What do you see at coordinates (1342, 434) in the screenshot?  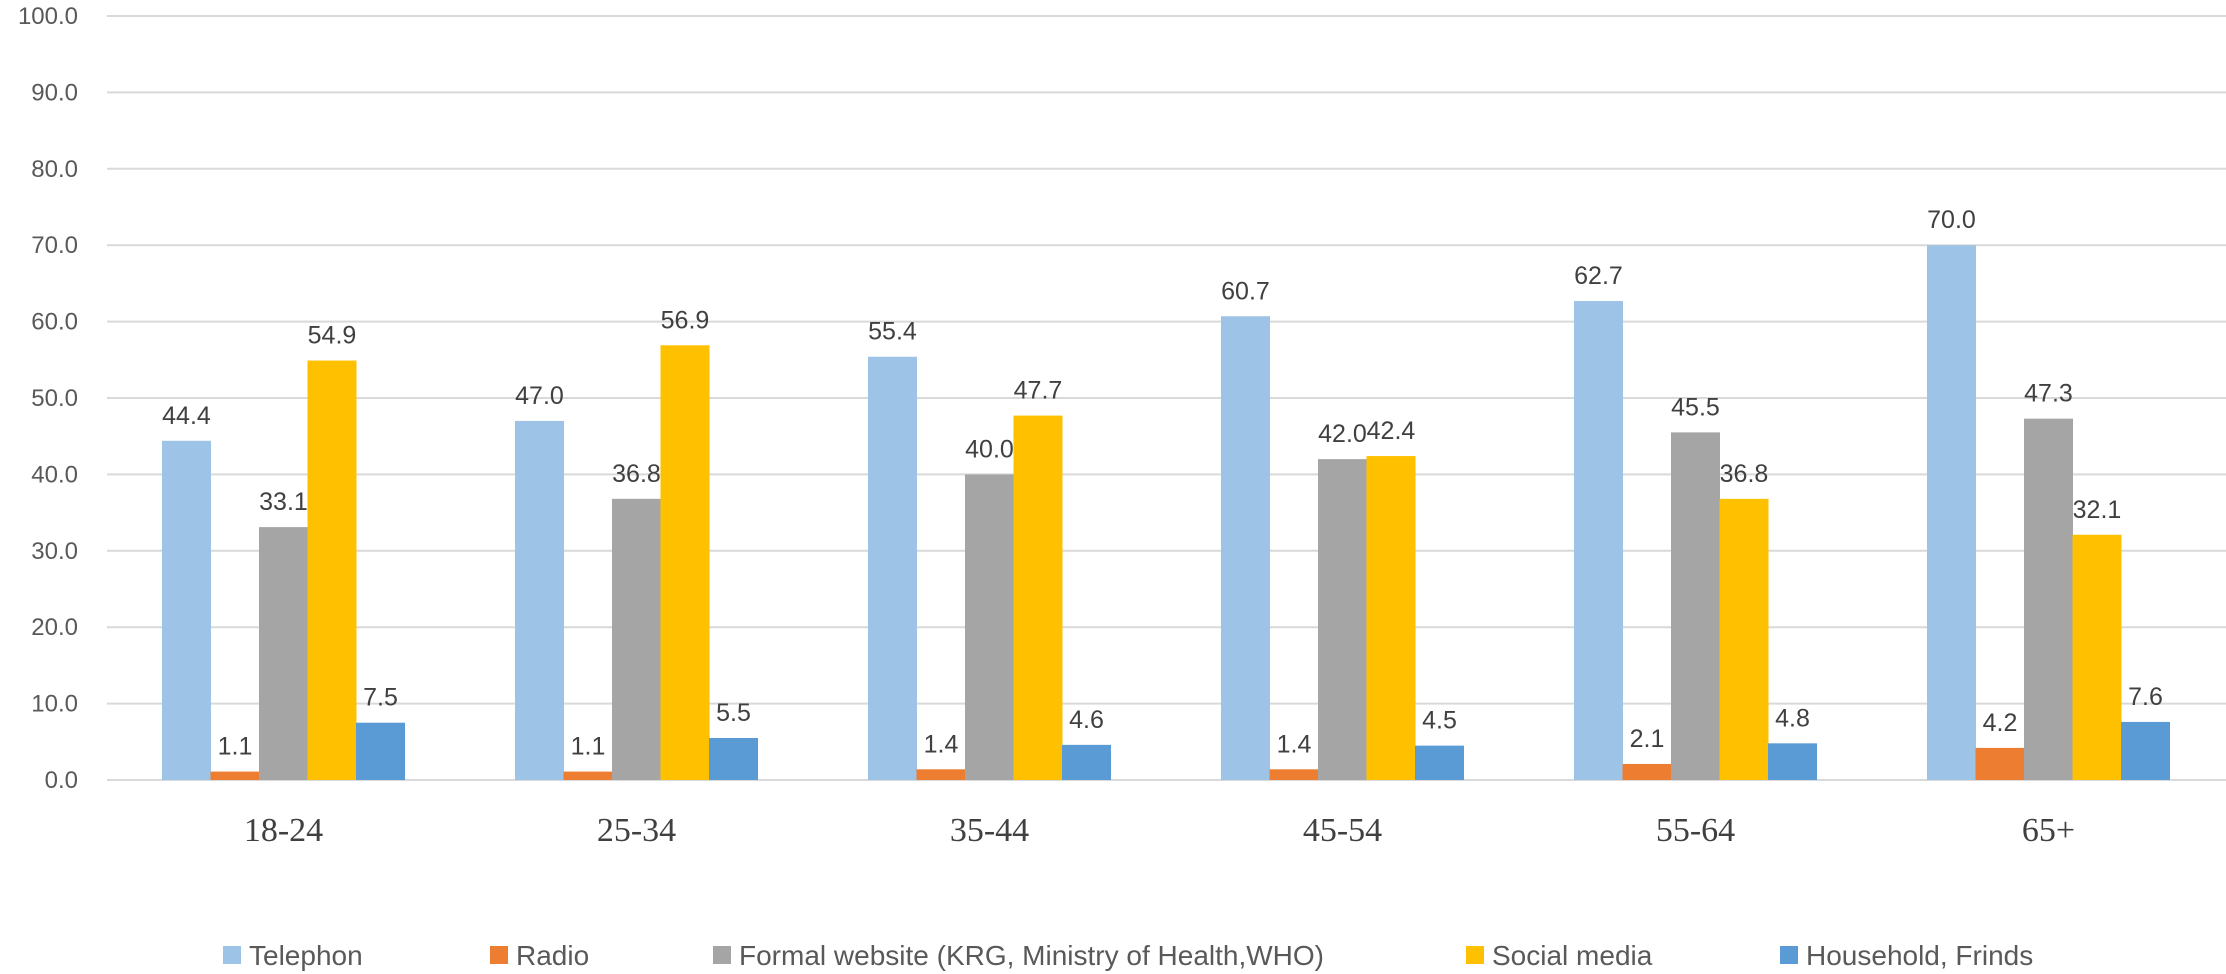 I see `data-label: 42.0` at bounding box center [1342, 434].